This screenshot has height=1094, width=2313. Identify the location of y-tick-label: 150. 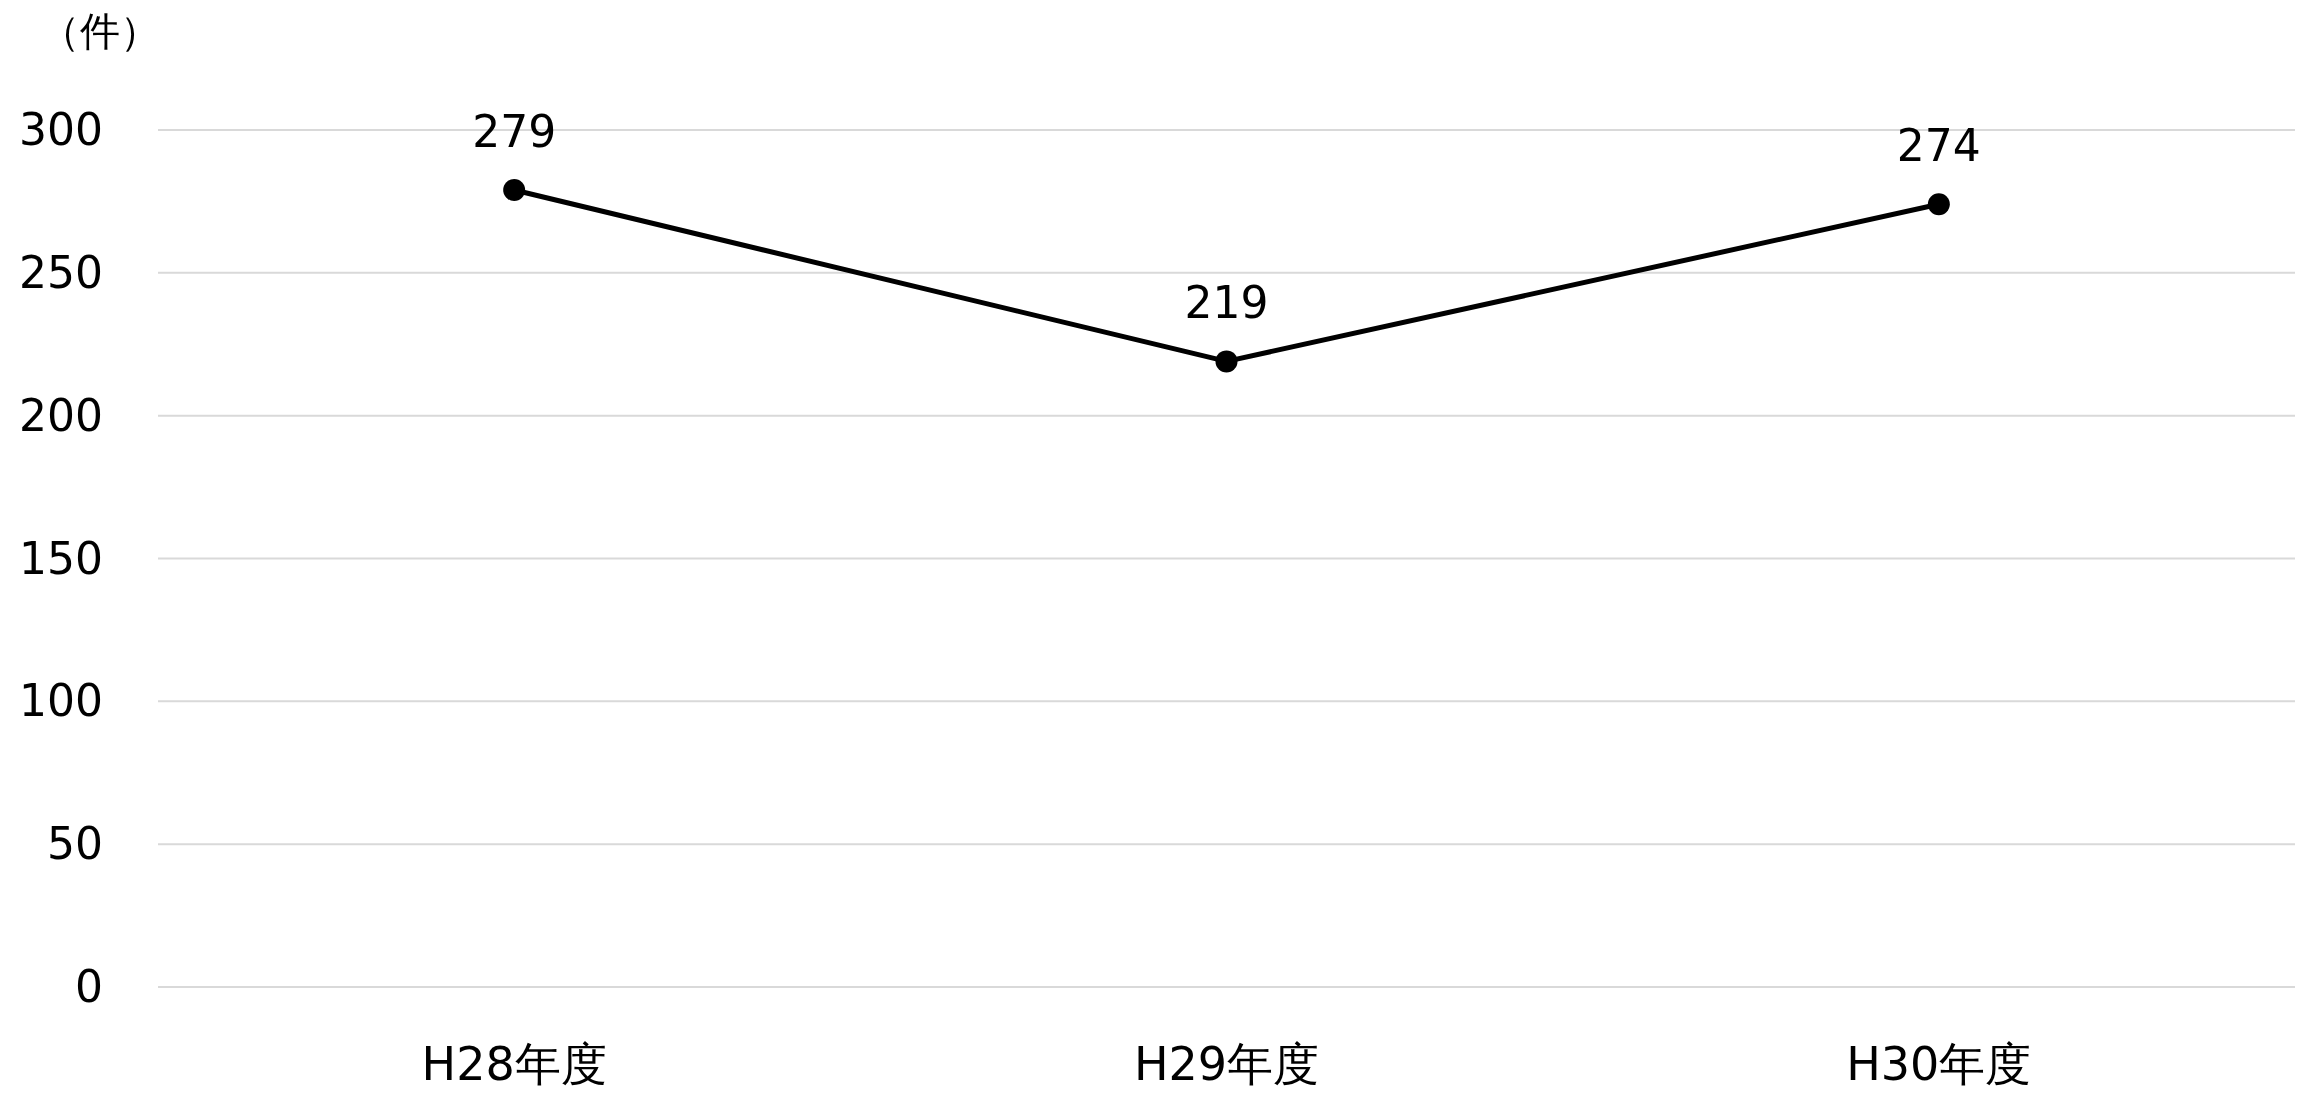
(61, 558).